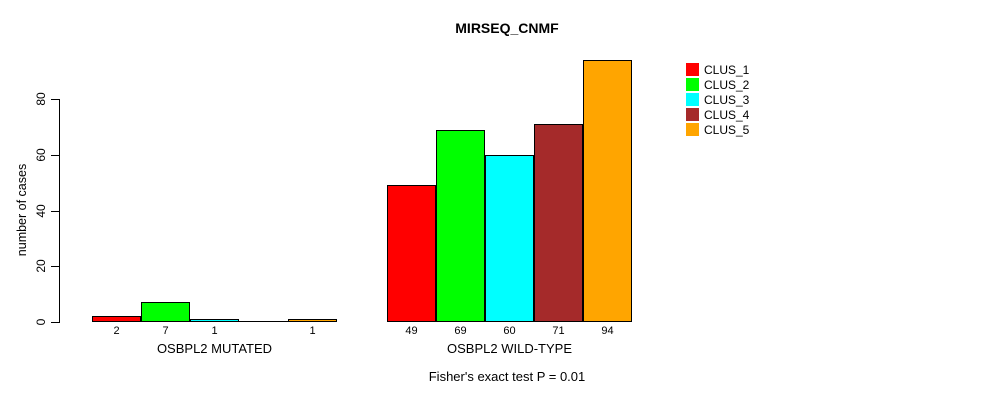 The image size is (990, 400). I want to click on bar-value-label: 69, so click(460, 331).